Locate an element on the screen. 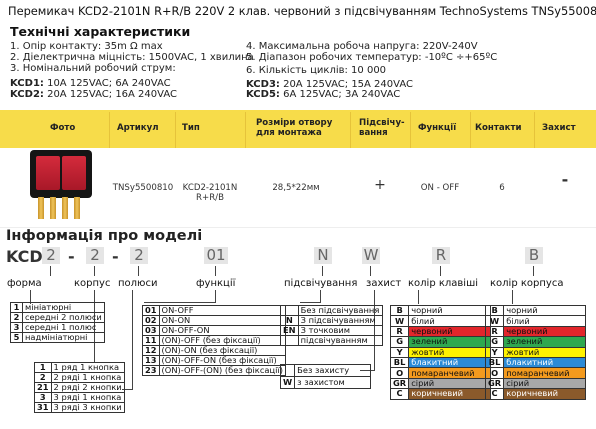 This screenshot has height=429, width=596. body-desc: 3 ряді 1 кнопка is located at coordinates (87, 397).